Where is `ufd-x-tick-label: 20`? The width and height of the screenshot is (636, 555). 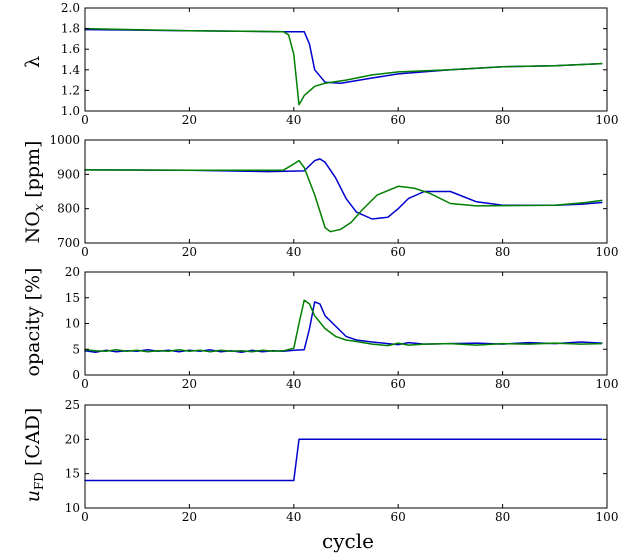
ufd-x-tick-label: 20 is located at coordinates (189, 517).